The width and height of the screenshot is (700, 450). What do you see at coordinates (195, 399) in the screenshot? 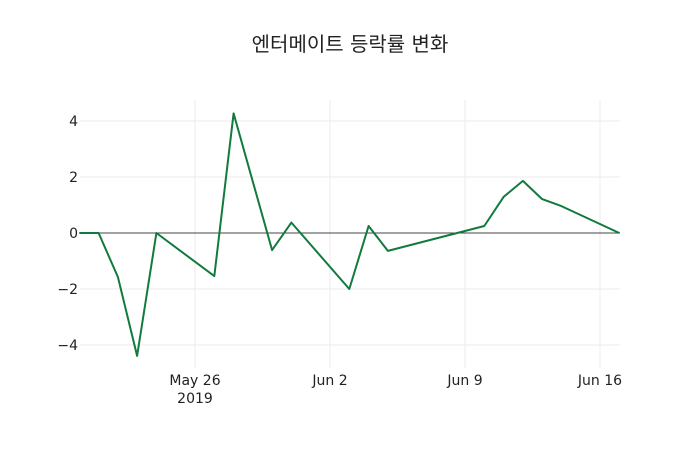
I see `x-tick-year-label: 2019` at bounding box center [195, 399].